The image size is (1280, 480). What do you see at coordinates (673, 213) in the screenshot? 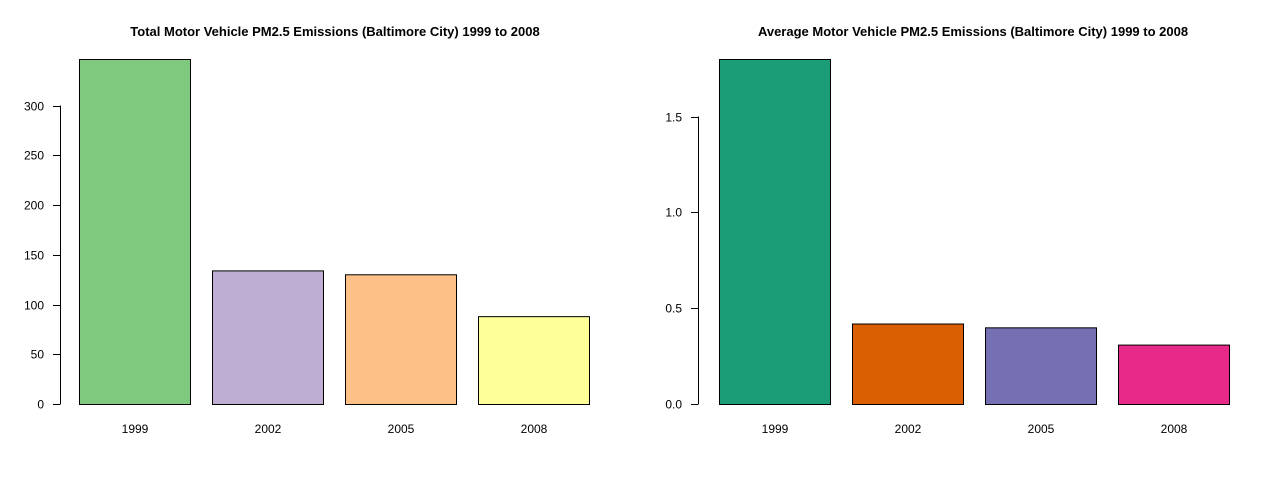
I see `y-tick-label: 1.0` at bounding box center [673, 213].